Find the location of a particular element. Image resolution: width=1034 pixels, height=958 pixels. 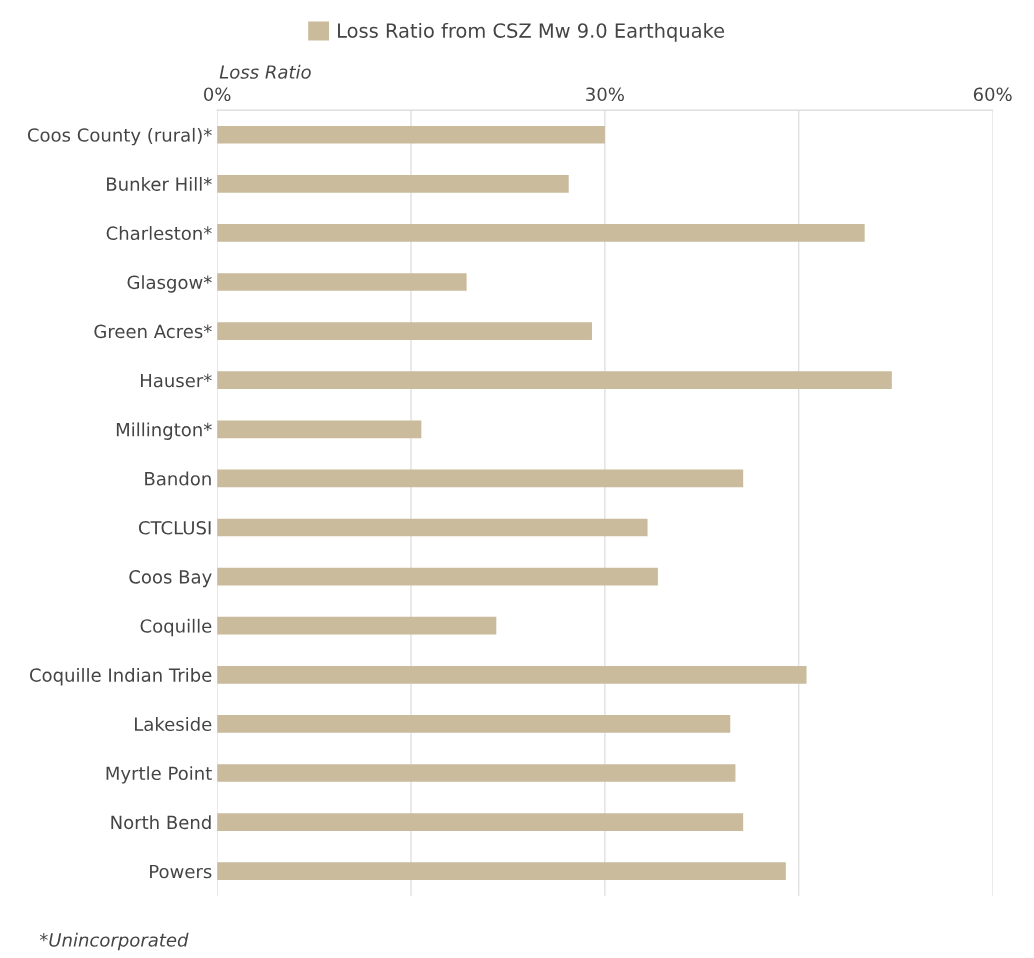

y-tick-label: Bunker Hill* is located at coordinates (159, 183).